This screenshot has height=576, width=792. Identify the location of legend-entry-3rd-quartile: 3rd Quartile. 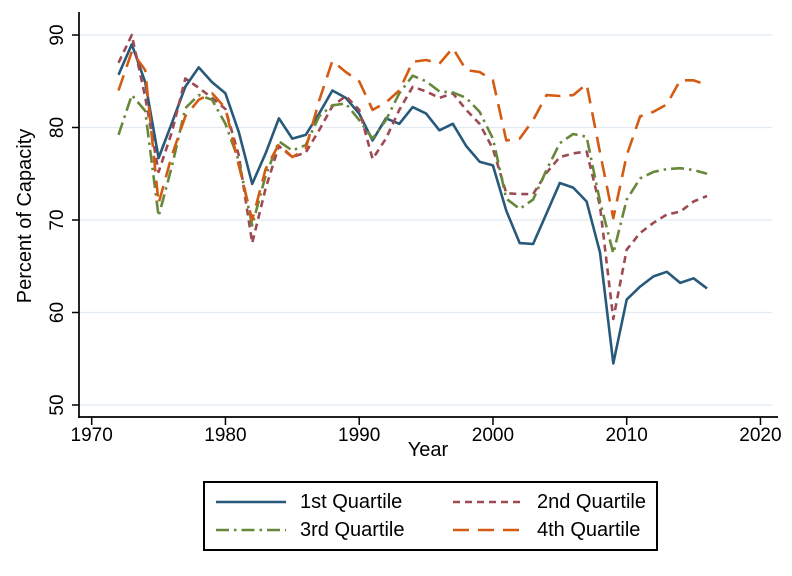
(333, 530).